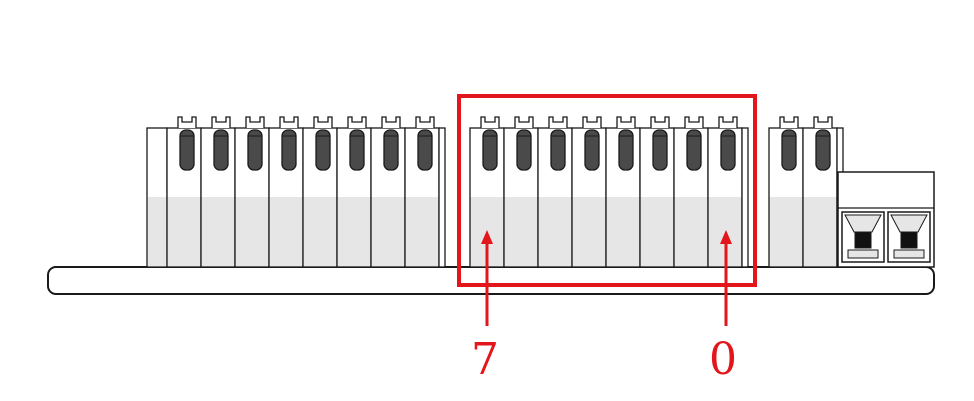 The width and height of the screenshot is (974, 401). I want to click on power-connector, so click(886, 219).